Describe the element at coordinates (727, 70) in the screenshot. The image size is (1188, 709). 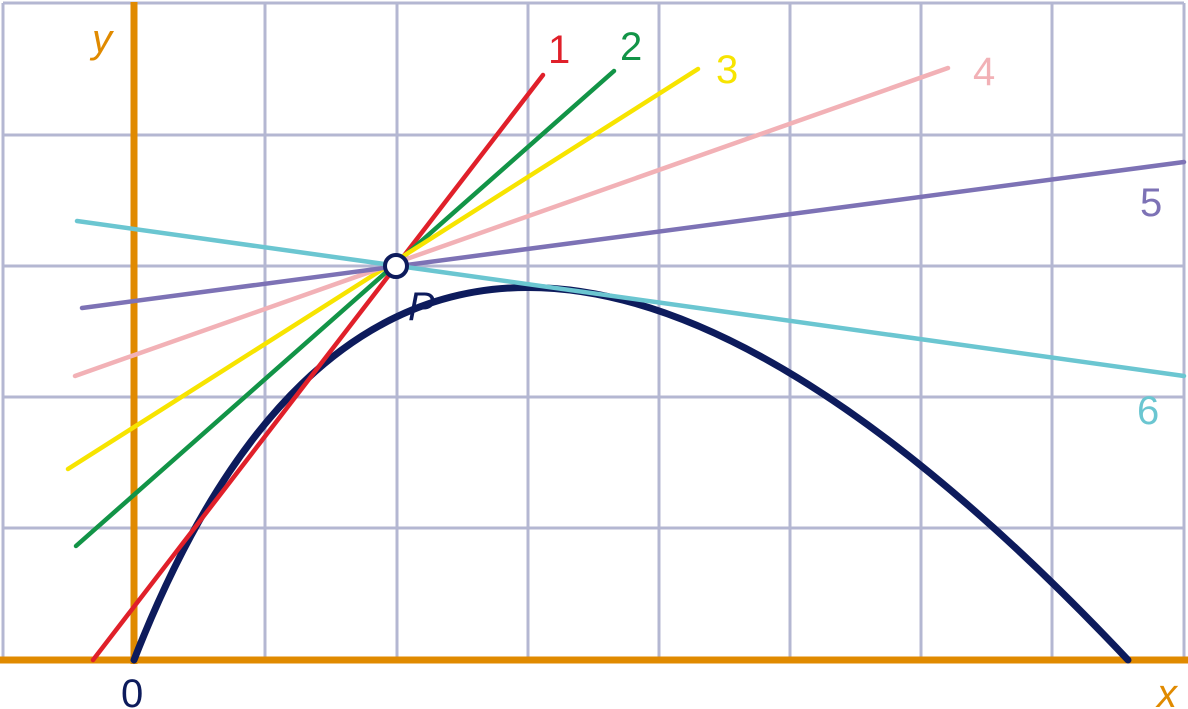
I see `line-3-label: 3` at that location.